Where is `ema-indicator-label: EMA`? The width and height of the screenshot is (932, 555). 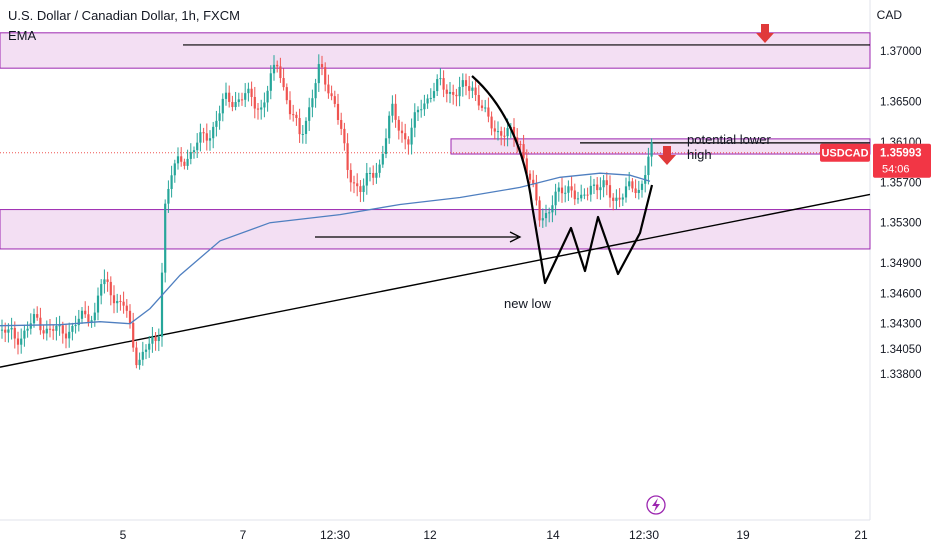
ema-indicator-label: EMA is located at coordinates (22, 35).